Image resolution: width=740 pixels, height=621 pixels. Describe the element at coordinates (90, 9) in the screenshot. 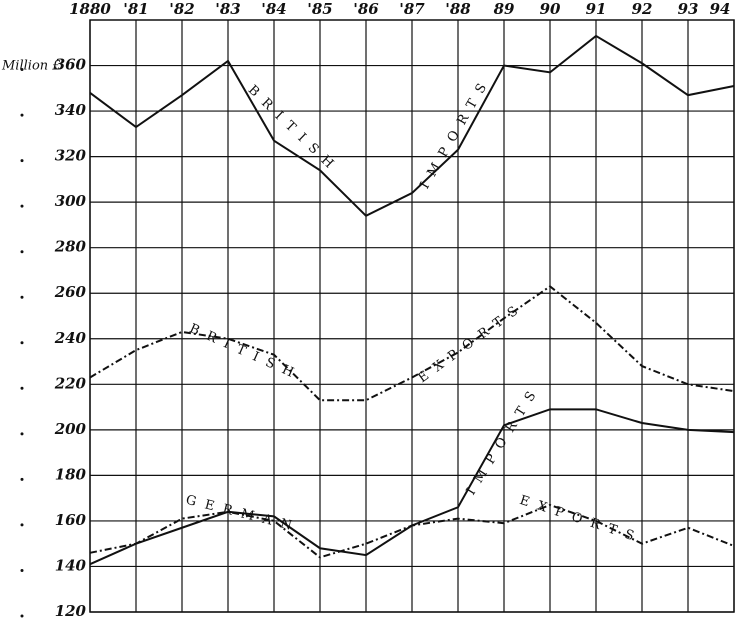

I see `x-tick-label: 1880` at that location.